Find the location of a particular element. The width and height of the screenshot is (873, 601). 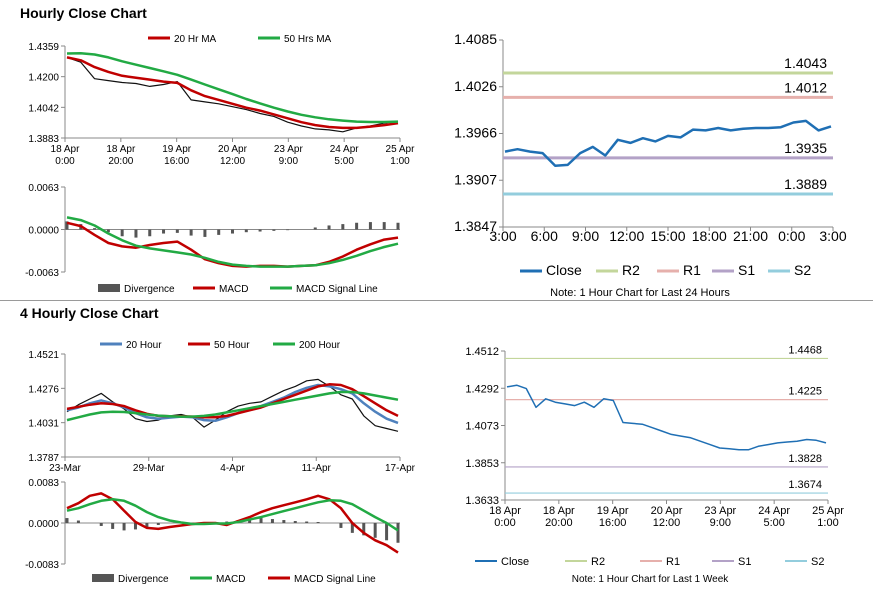

hourly_pivot-level-label-r1: 1.4012 is located at coordinates (805, 87).